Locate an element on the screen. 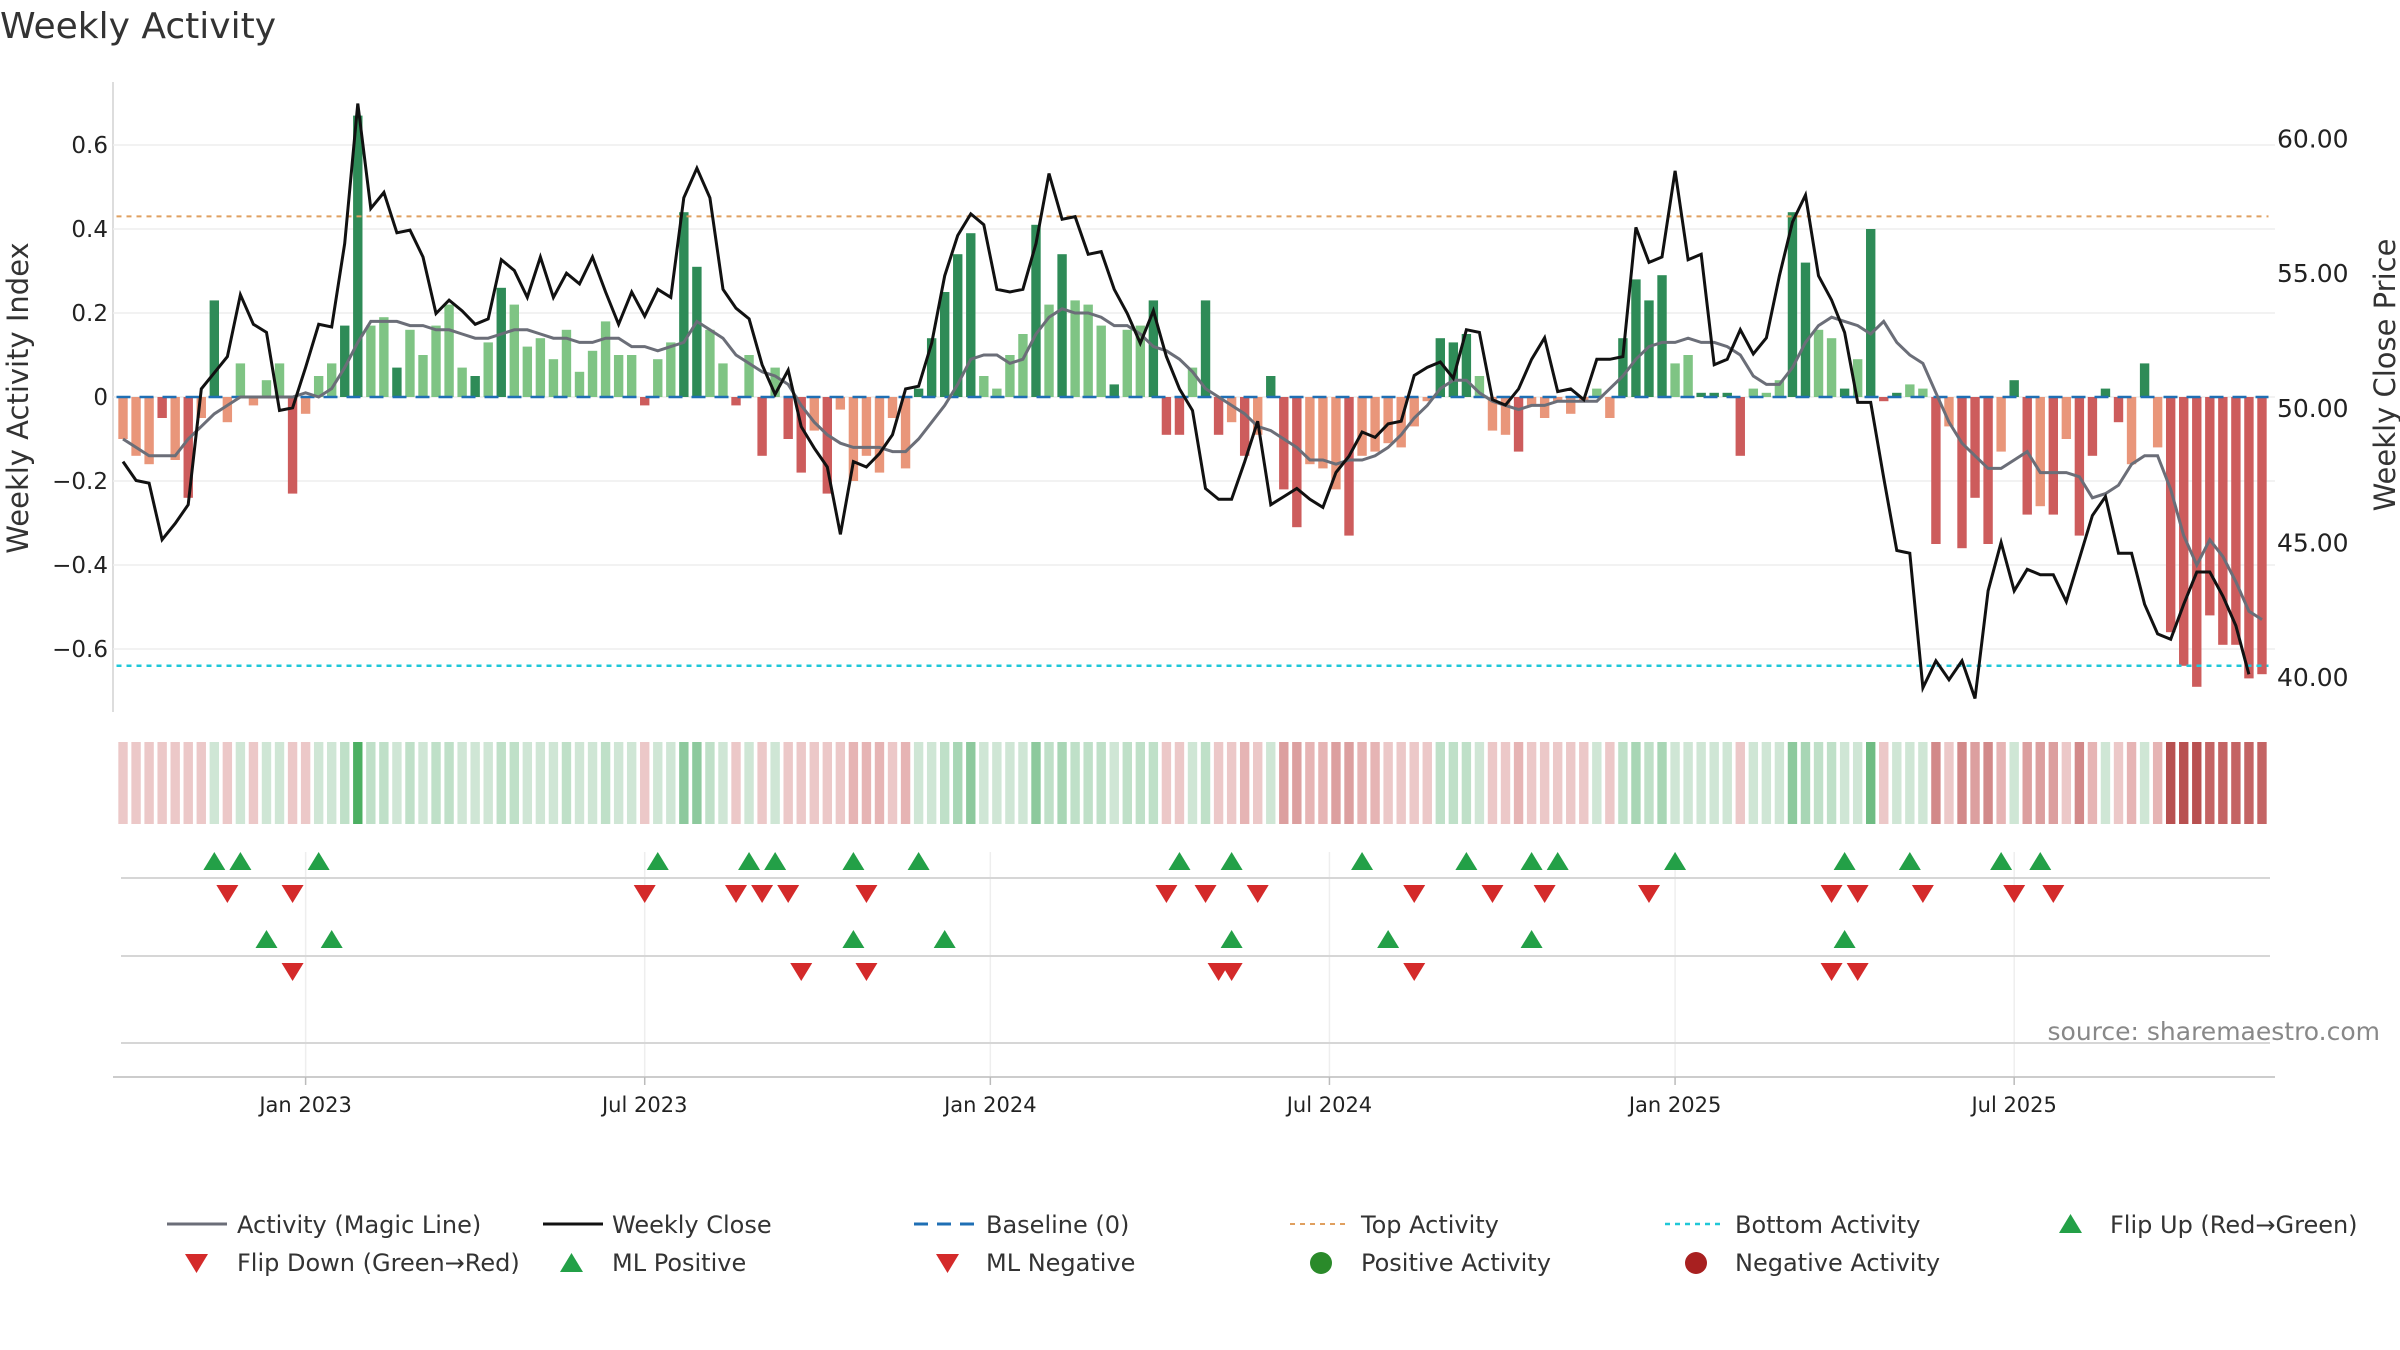  y2-tick-label: 45.00 is located at coordinates (2313, 542).